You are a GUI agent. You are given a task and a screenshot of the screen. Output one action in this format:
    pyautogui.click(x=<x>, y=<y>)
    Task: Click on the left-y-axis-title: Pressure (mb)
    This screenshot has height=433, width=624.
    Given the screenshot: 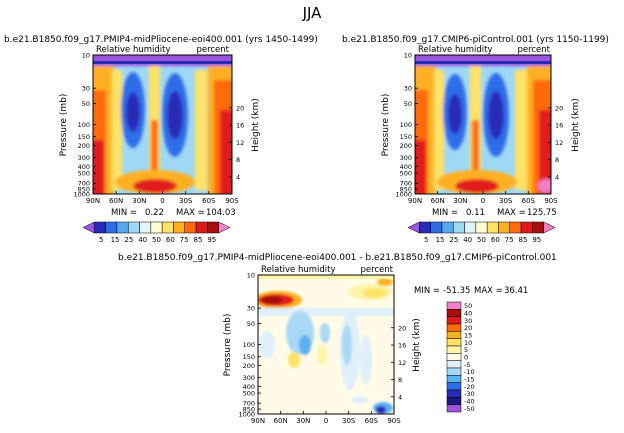 What is the action you would take?
    pyautogui.click(x=64, y=125)
    